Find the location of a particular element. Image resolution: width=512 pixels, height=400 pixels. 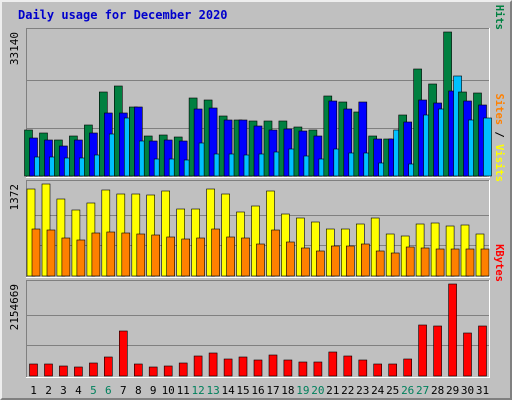

x-tick-label: 20 is located at coordinates (317, 390).